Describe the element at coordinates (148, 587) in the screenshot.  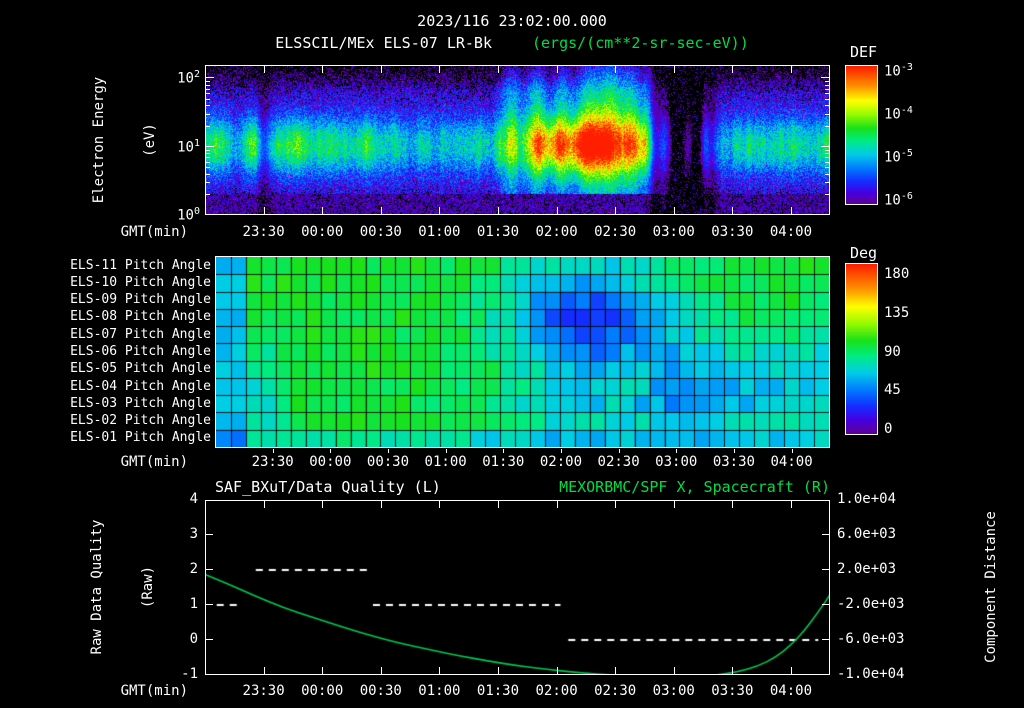
I see `y-axis-title-units: (Raw)` at that location.